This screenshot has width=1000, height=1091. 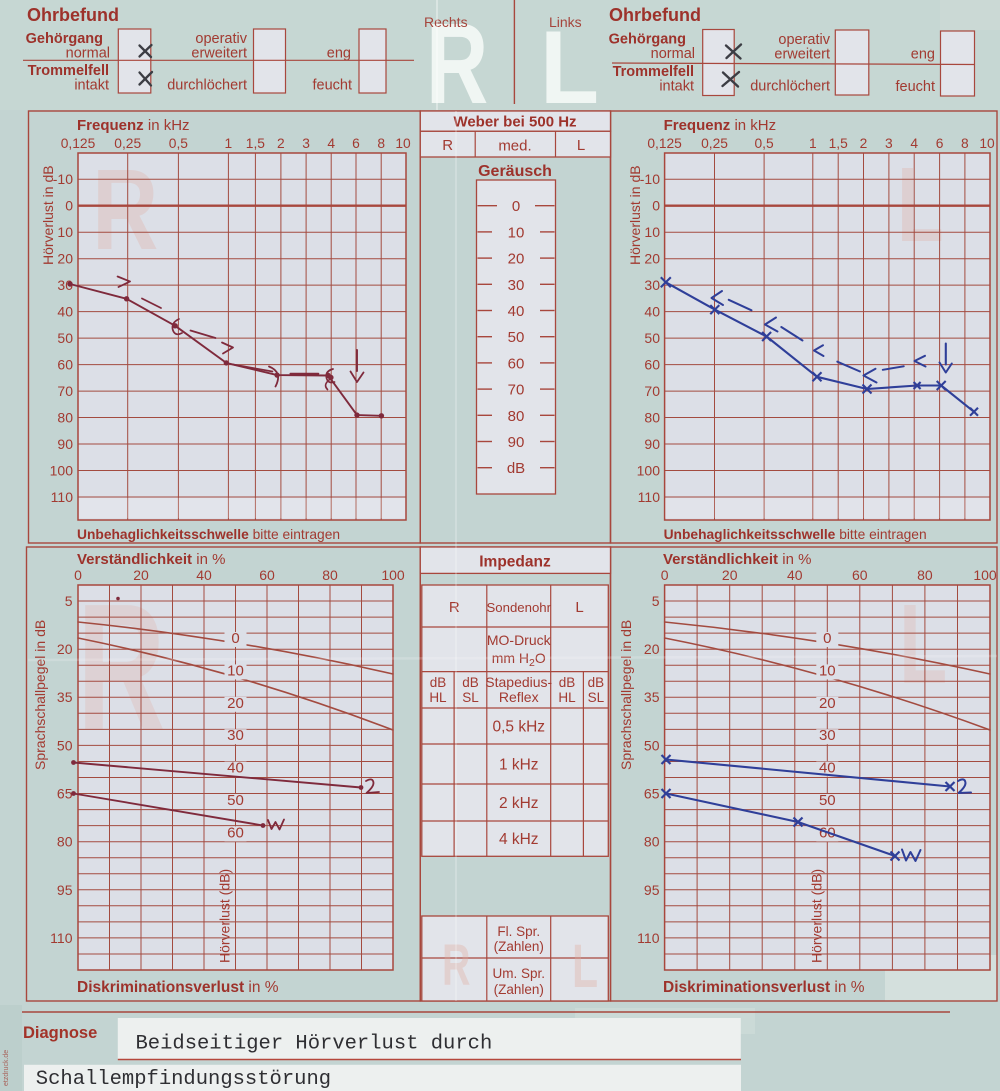 What do you see at coordinates (339, 54) in the screenshot?
I see `svg-text: eng` at bounding box center [339, 54].